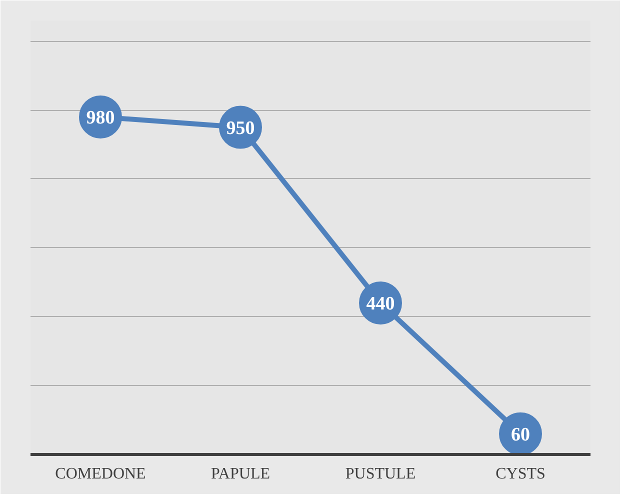 The width and height of the screenshot is (625, 499). What do you see at coordinates (380, 303) in the screenshot?
I see `data-label: 440` at bounding box center [380, 303].